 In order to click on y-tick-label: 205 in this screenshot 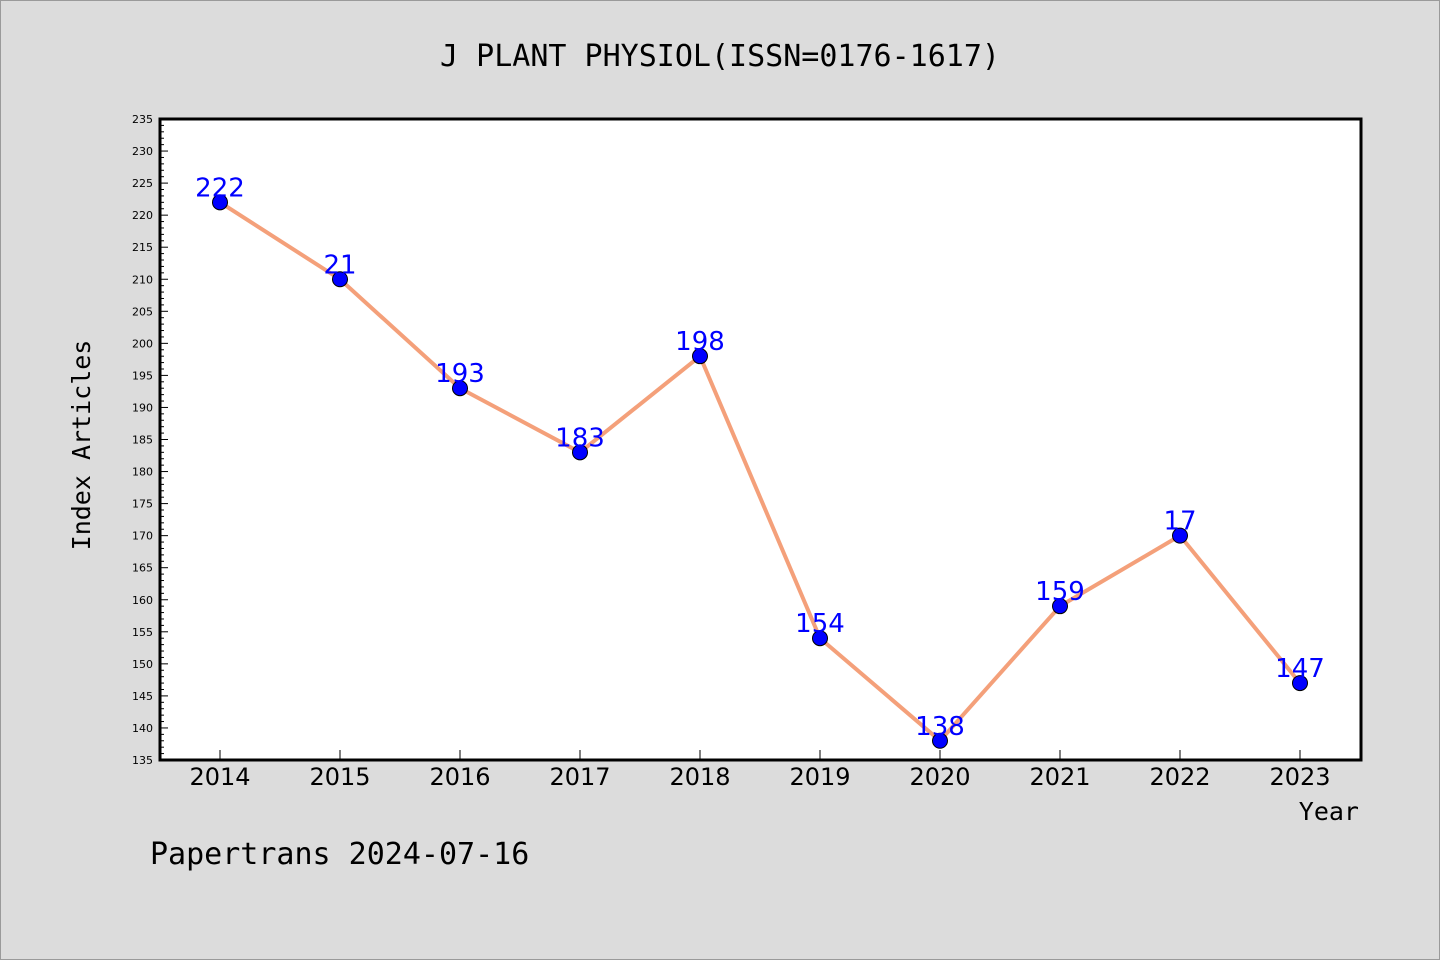, I will do `click(142, 311)`.